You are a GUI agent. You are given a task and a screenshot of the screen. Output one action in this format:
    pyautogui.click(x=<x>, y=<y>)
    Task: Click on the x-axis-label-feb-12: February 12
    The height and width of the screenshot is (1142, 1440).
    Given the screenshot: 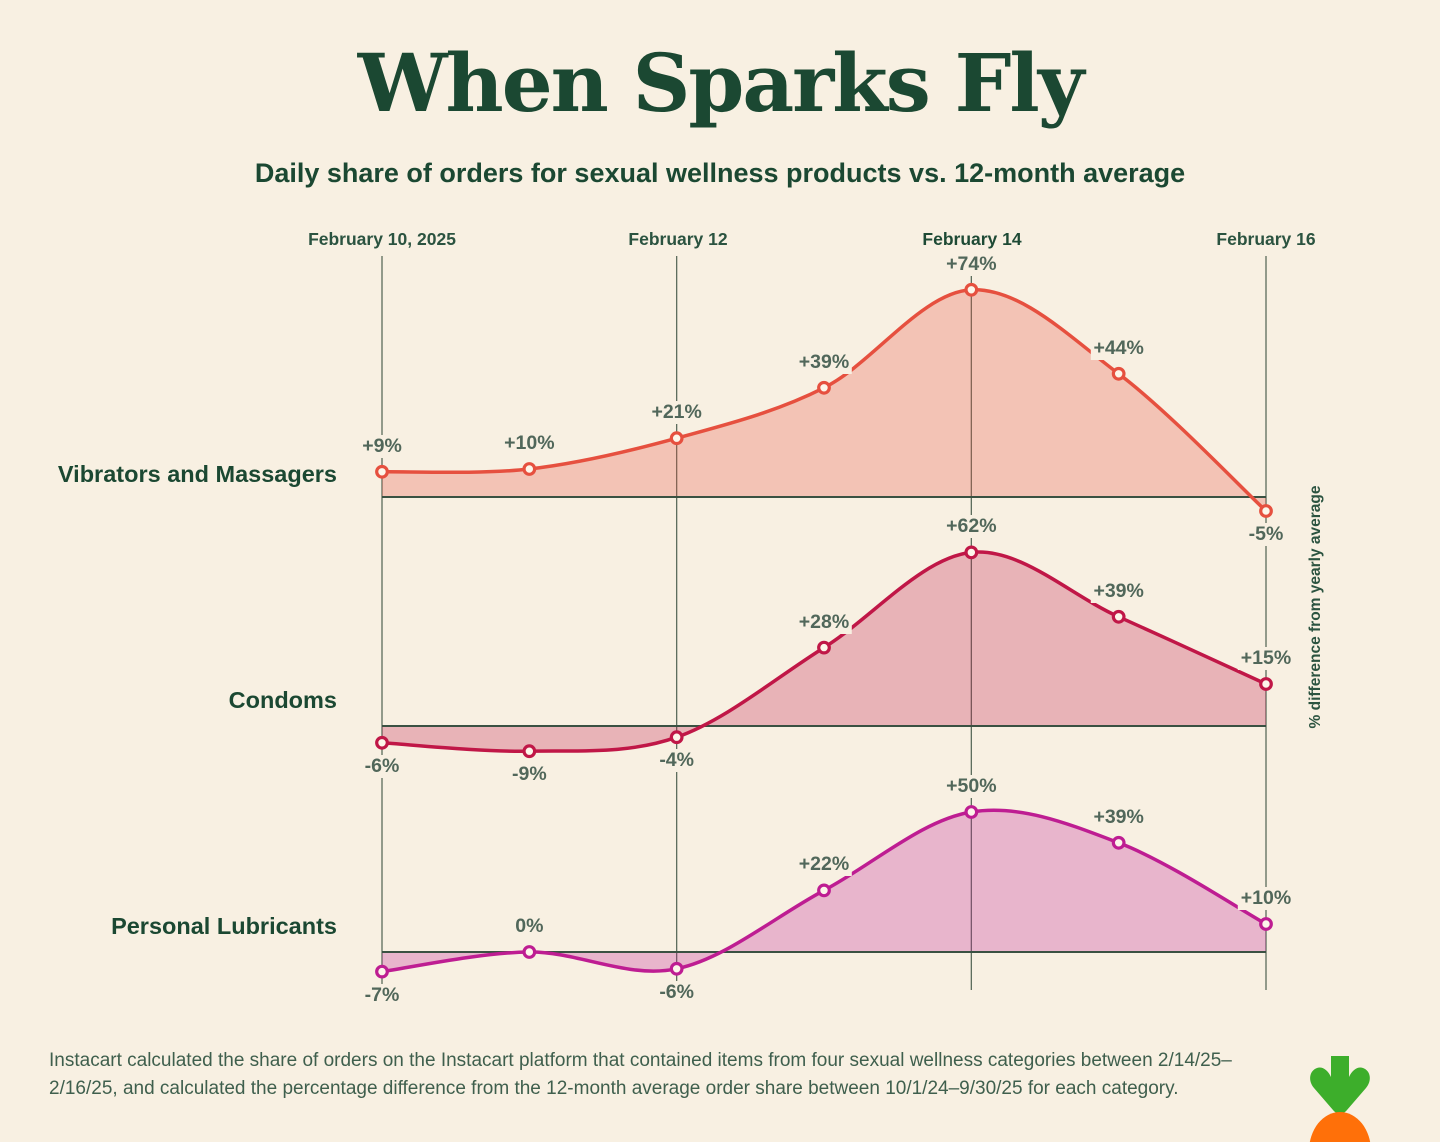 What is the action you would take?
    pyautogui.click(x=678, y=239)
    